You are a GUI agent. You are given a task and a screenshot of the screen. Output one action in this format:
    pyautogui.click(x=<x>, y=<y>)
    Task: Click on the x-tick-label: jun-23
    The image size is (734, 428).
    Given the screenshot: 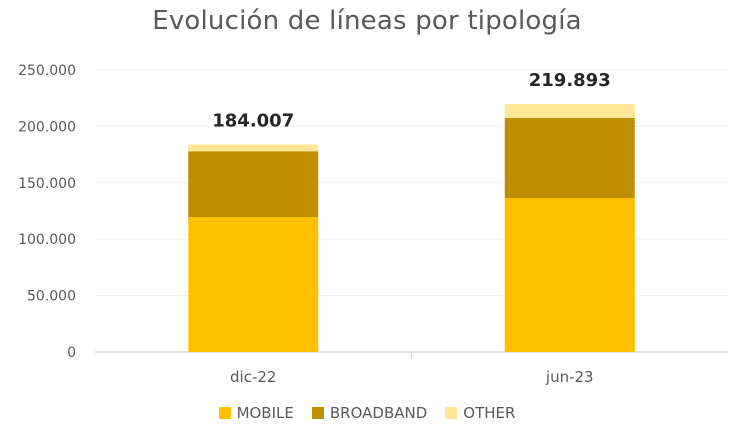 What is the action you would take?
    pyautogui.click(x=569, y=377)
    